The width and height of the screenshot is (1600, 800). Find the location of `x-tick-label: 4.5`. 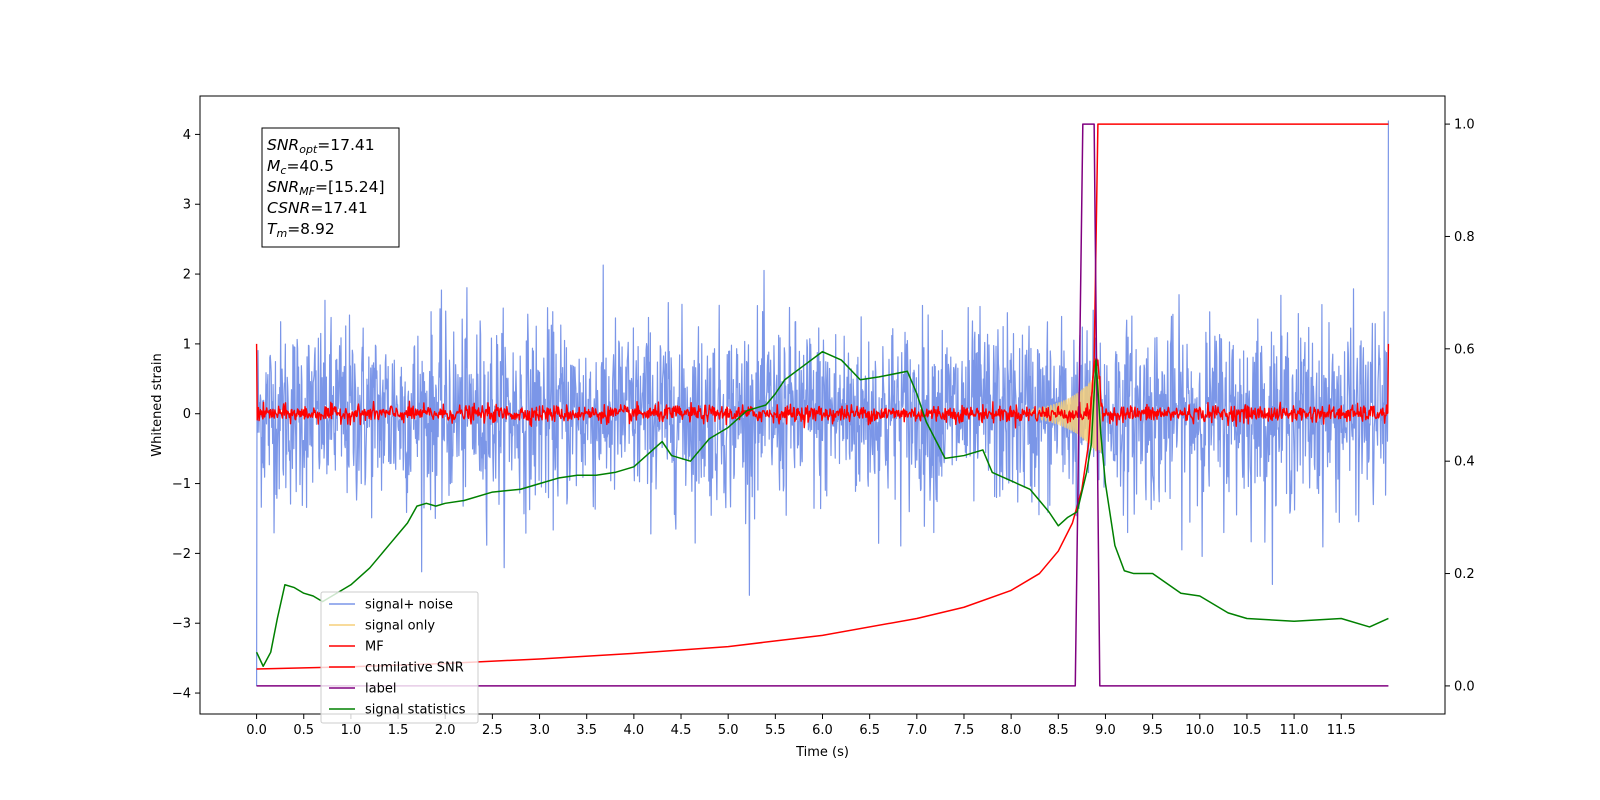

x-tick-label: 4.5 is located at coordinates (681, 730).